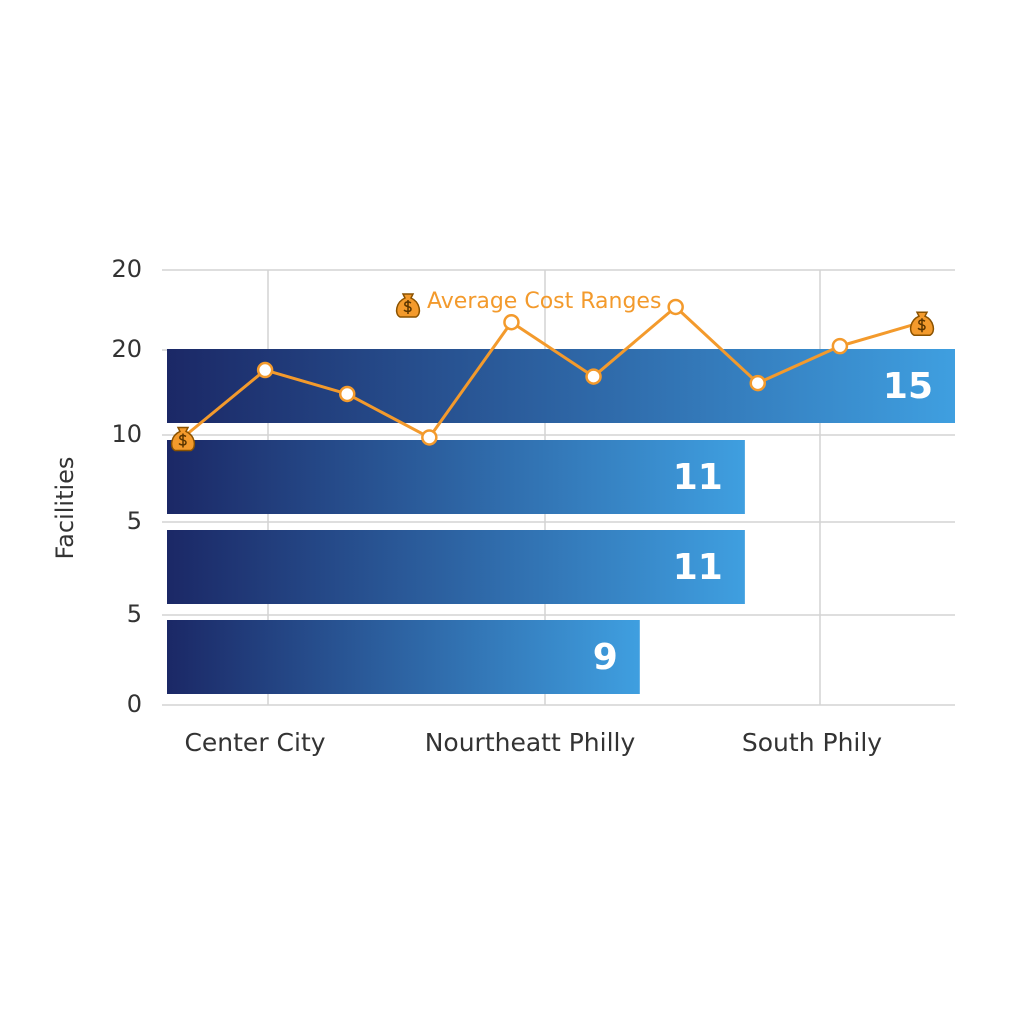 The image size is (1024, 1024). I want to click on legend-label: Average Cost Ranges, so click(544, 301).